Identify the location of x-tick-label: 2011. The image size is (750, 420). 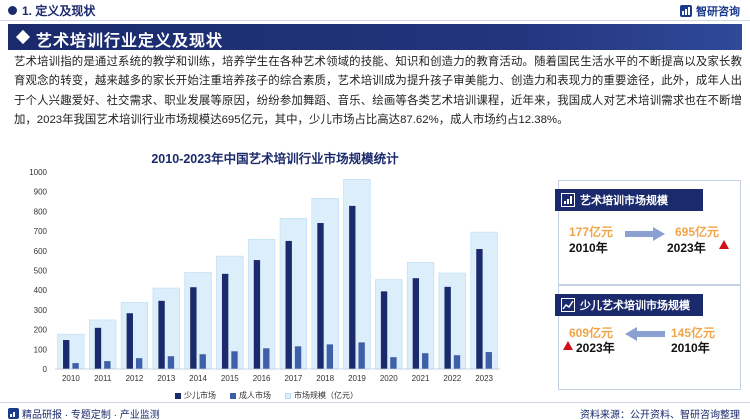
(103, 378).